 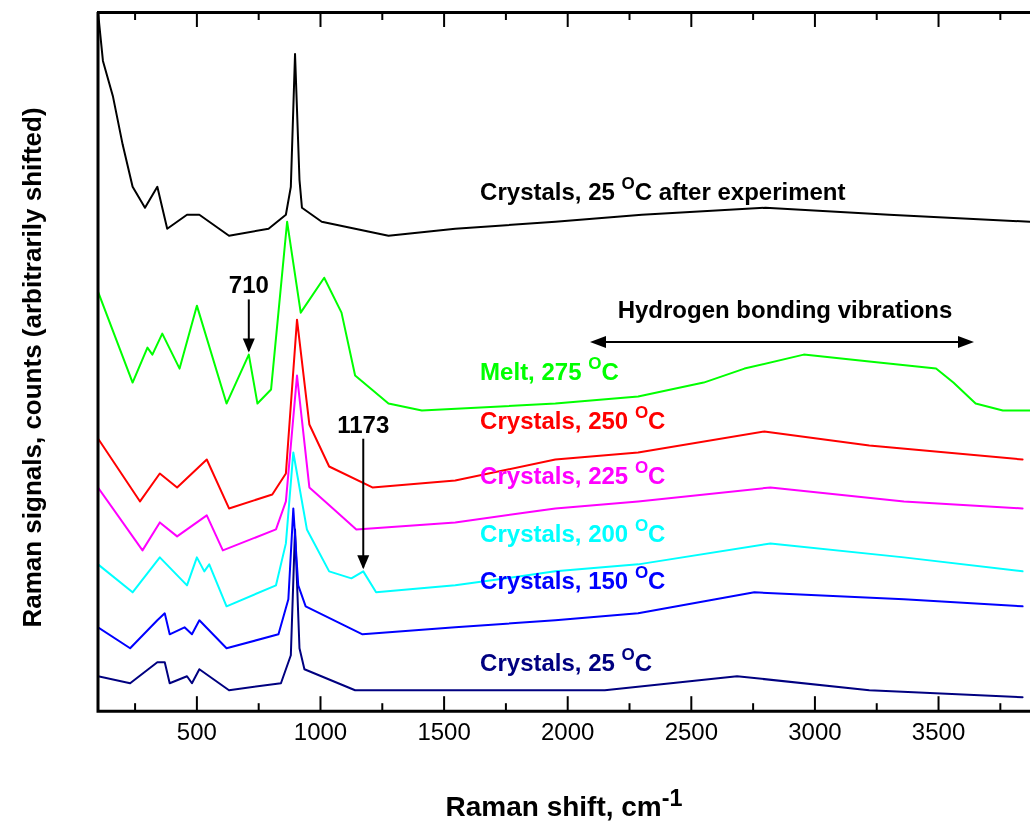 I want to click on x-axis-title: Raman shift, cm$^{-1}$, so click(x=564, y=804).